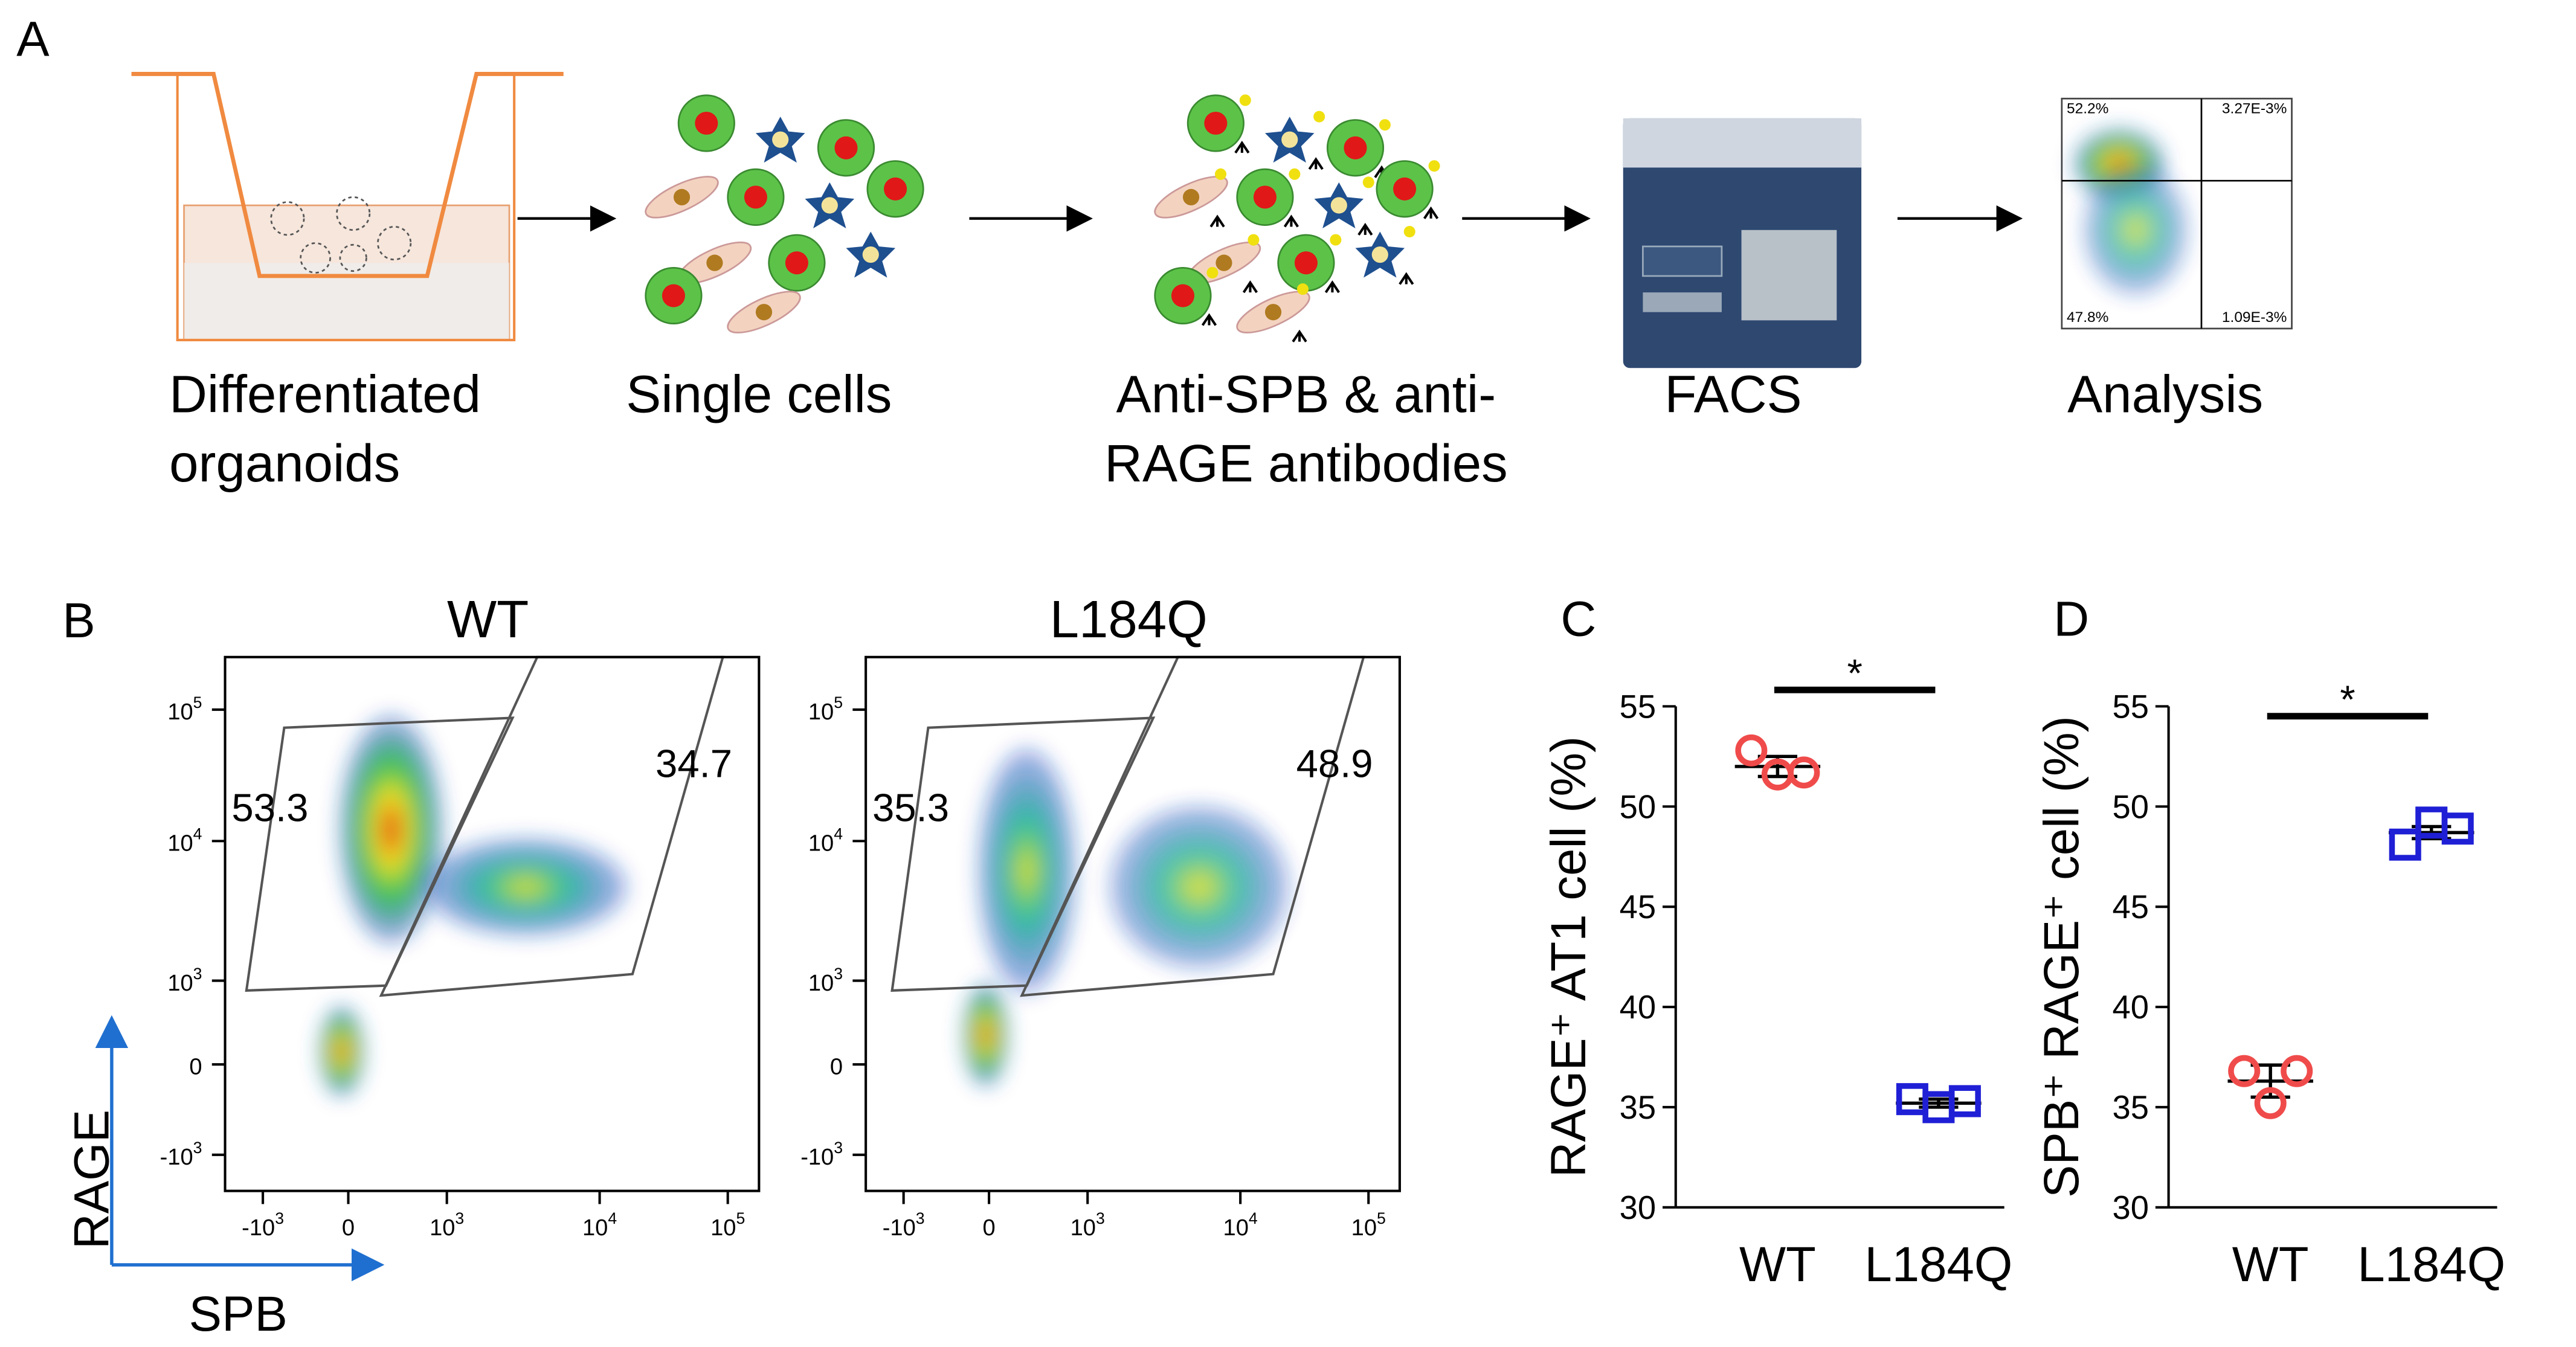 Image resolution: width=2576 pixels, height=1347 pixels. What do you see at coordinates (1306, 394) in the screenshot?
I see `step-label: Anti-SPB & anti-` at bounding box center [1306, 394].